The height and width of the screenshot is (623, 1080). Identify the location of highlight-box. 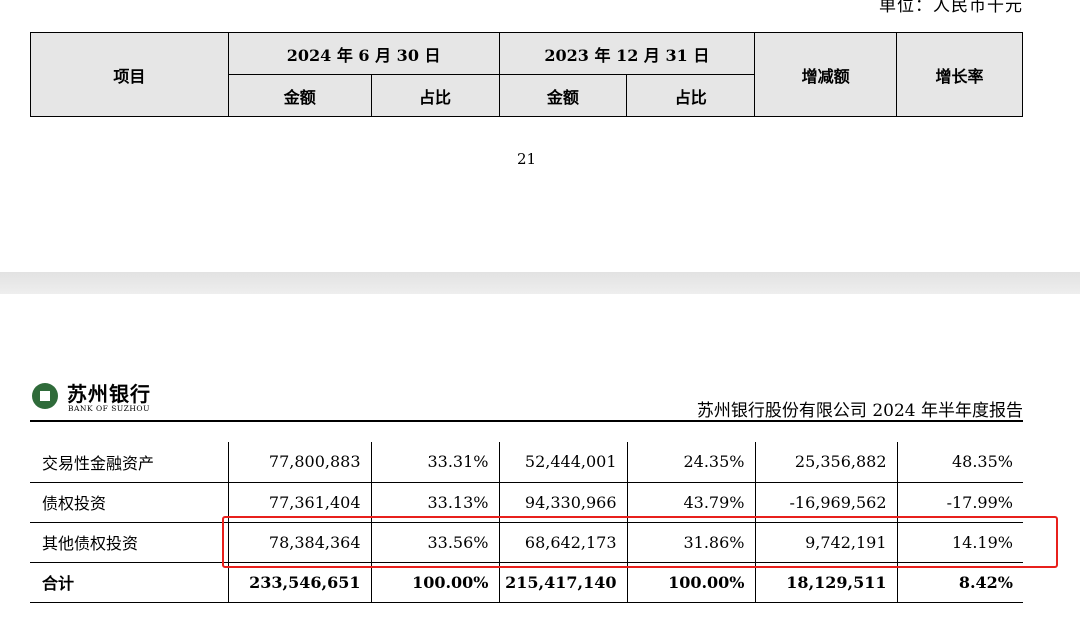
(640, 542).